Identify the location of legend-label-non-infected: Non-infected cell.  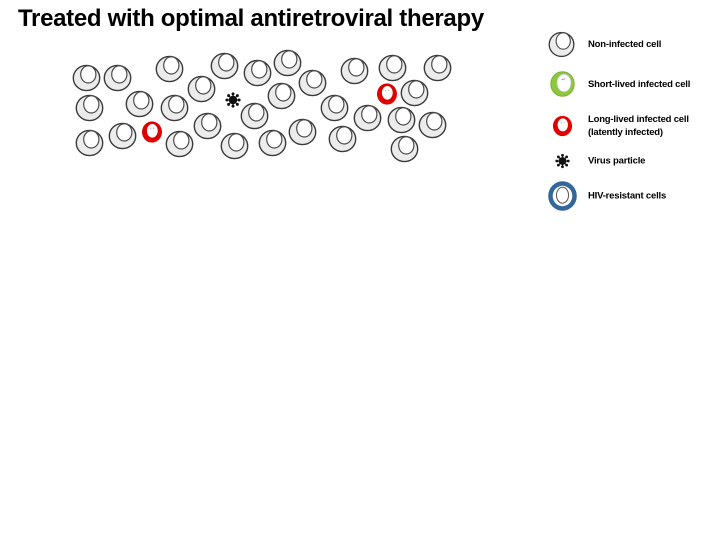
(625, 44).